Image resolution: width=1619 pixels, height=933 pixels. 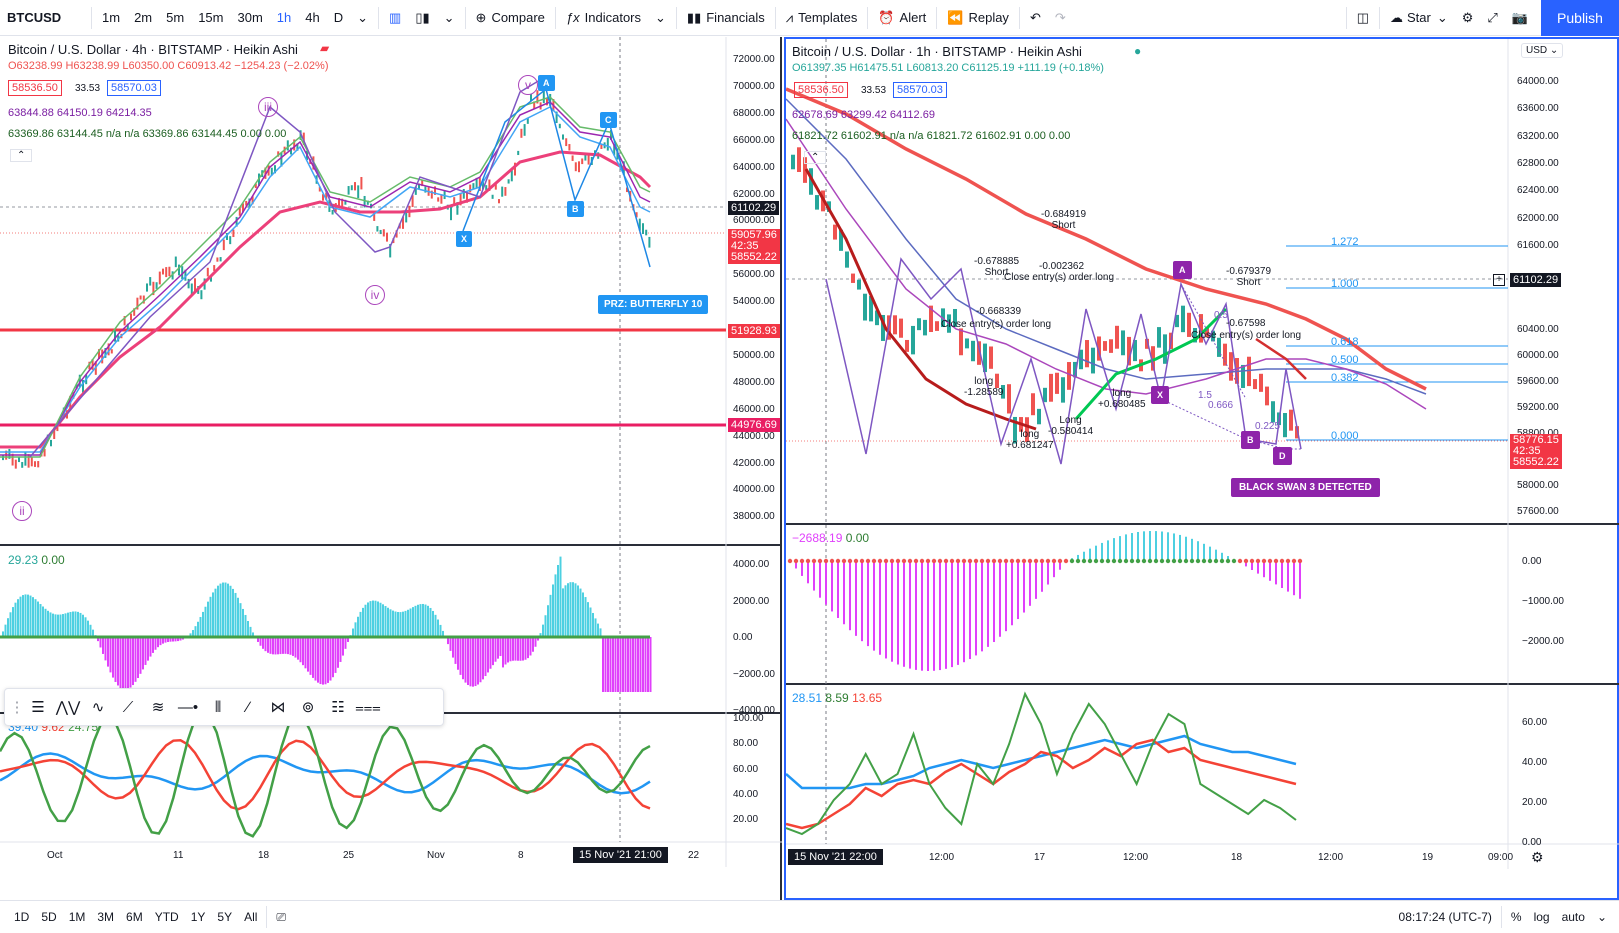 I want to click on range-ytd: YTD, so click(x=166, y=917).